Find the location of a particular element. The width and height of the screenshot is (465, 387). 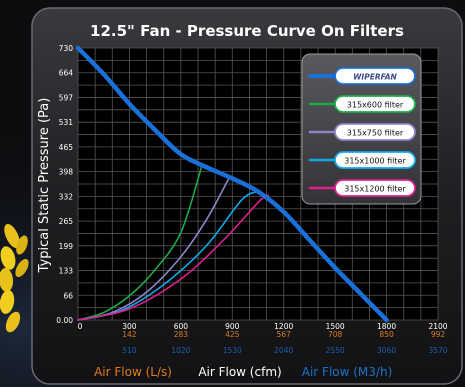

legend-label: 315x600 filter is located at coordinates (375, 105).